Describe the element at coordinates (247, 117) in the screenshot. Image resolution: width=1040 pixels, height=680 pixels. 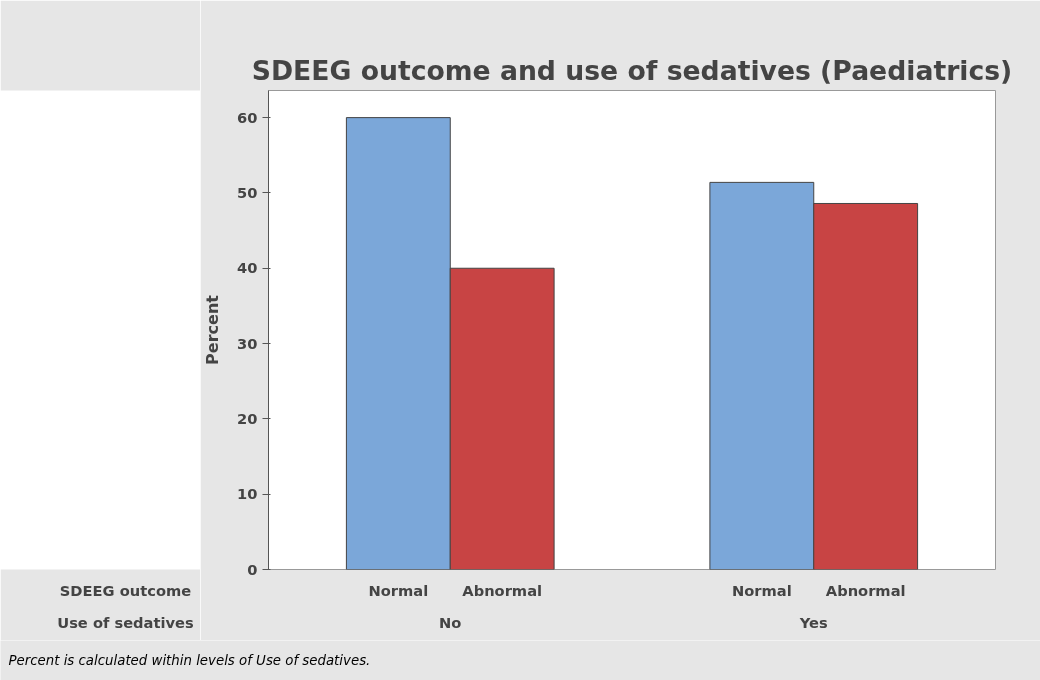
I see `y-tick-label: 60` at that location.